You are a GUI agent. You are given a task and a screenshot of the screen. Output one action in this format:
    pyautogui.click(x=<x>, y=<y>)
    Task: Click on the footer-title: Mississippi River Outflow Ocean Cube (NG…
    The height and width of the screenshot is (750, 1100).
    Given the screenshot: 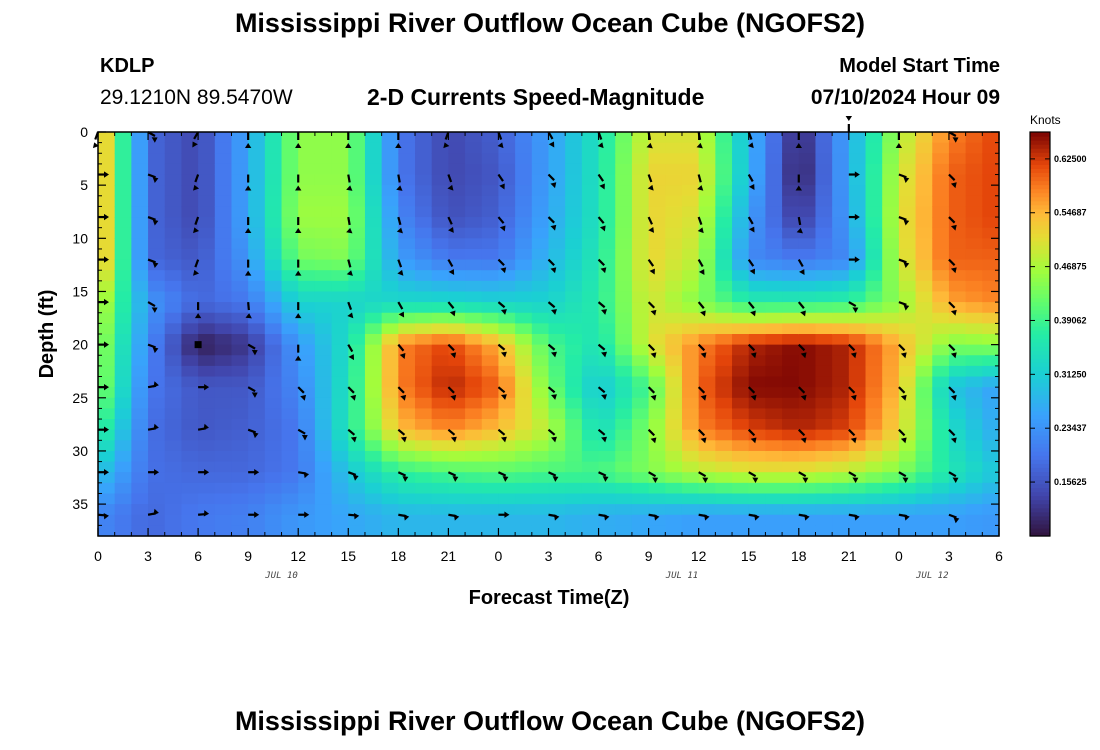 What is the action you would take?
    pyautogui.click(x=550, y=721)
    